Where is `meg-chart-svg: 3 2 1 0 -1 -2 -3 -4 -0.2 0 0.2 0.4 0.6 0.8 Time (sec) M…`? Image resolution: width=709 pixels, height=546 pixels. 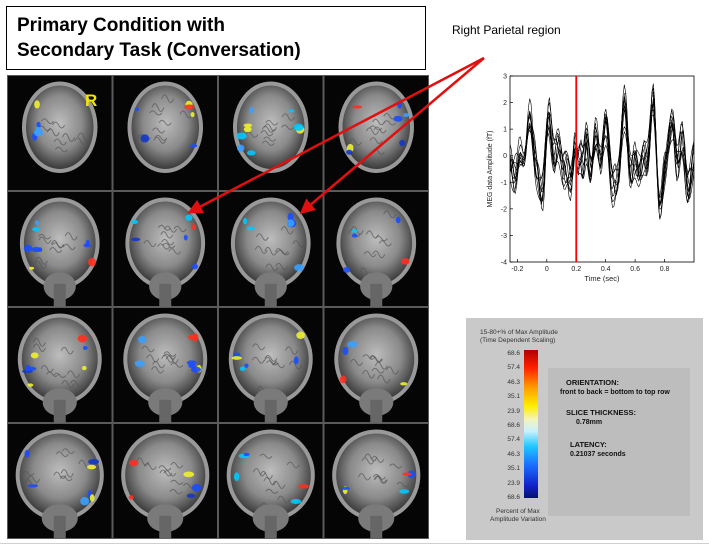
meg-chart-svg: 3 2 1 0 -1 -2 -3 -4 -0.2 0 0.2 0.4 0.6 0.8 Time (sec) M… is located at coordinates (591, 178).